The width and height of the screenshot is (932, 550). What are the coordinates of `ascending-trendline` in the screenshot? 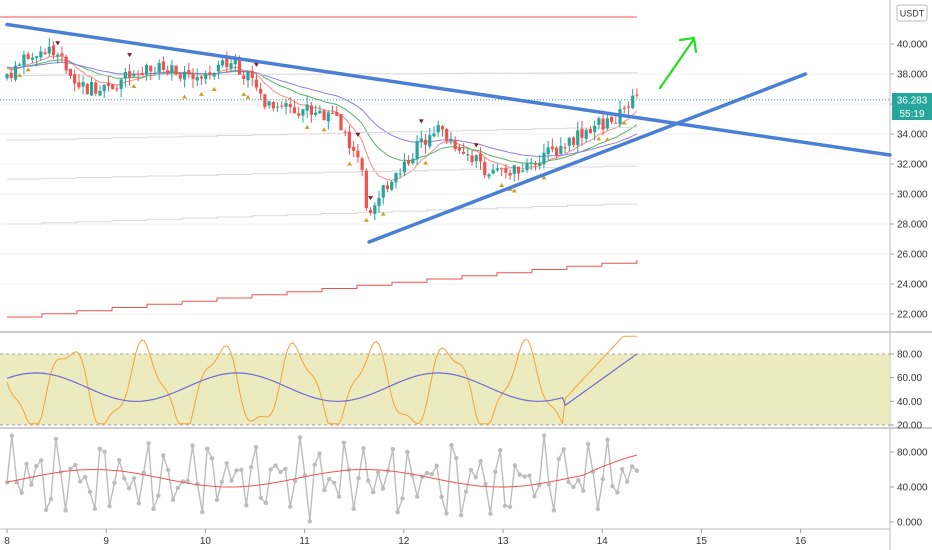 It's located at (587, 158).